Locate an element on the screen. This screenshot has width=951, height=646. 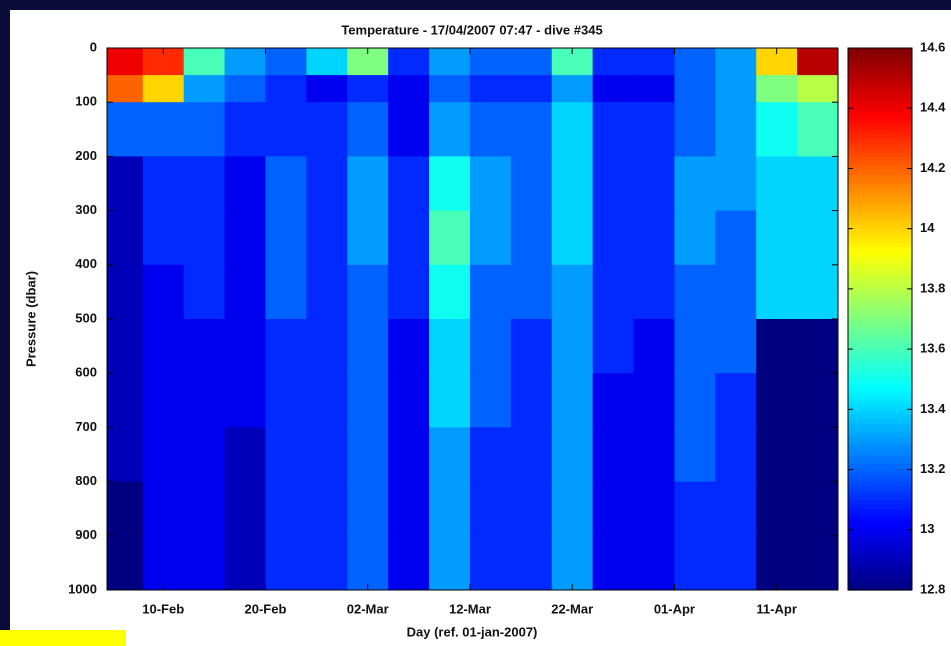
colorbar-frame is located at coordinates (880, 319).